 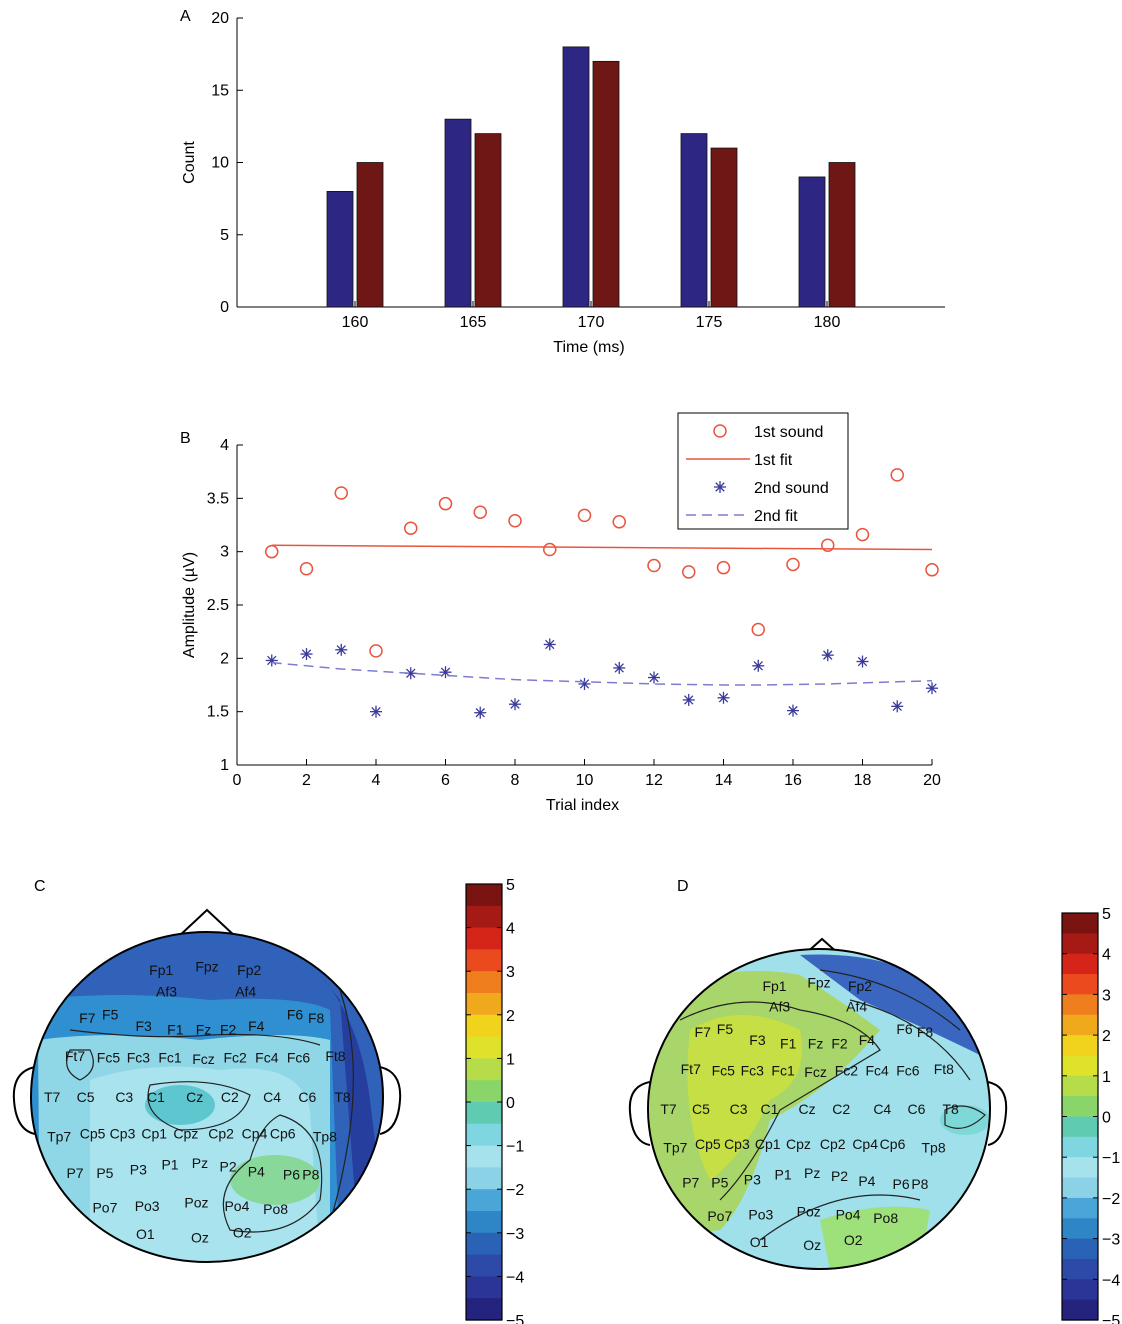 What do you see at coordinates (224, 445) in the screenshot?
I see `y-tick-label-b: 4` at bounding box center [224, 445].